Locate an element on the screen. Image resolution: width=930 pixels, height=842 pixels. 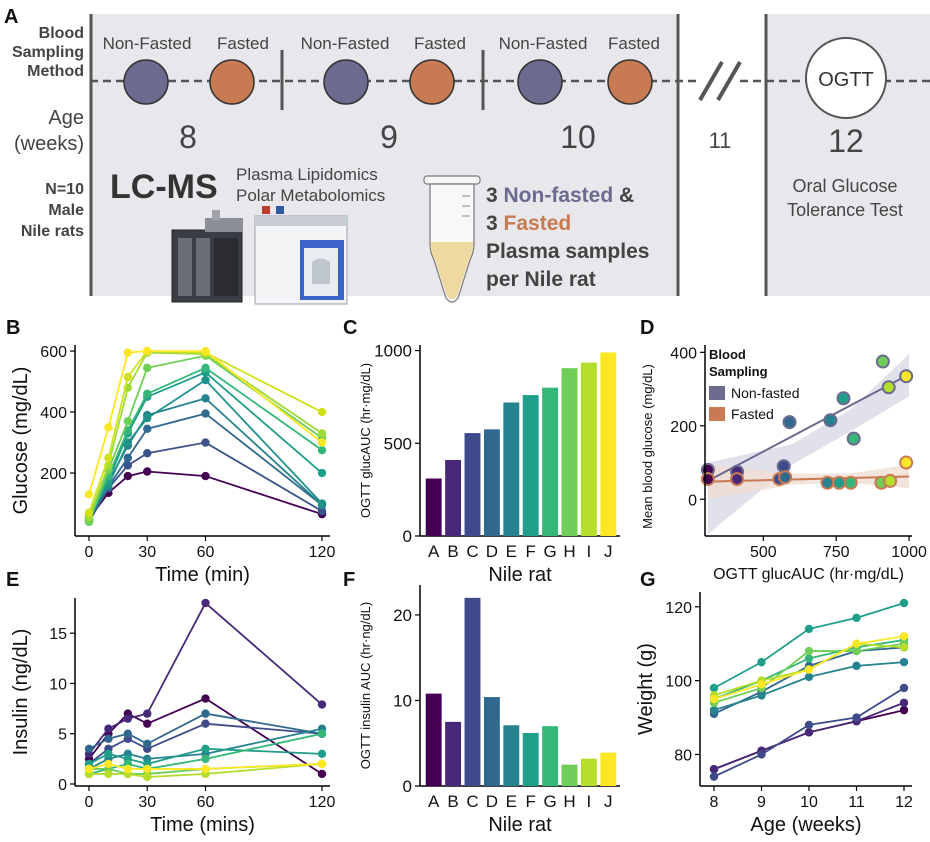
y-axis-title: Mean blood glucose (mg/dL) is located at coordinates (647, 446).